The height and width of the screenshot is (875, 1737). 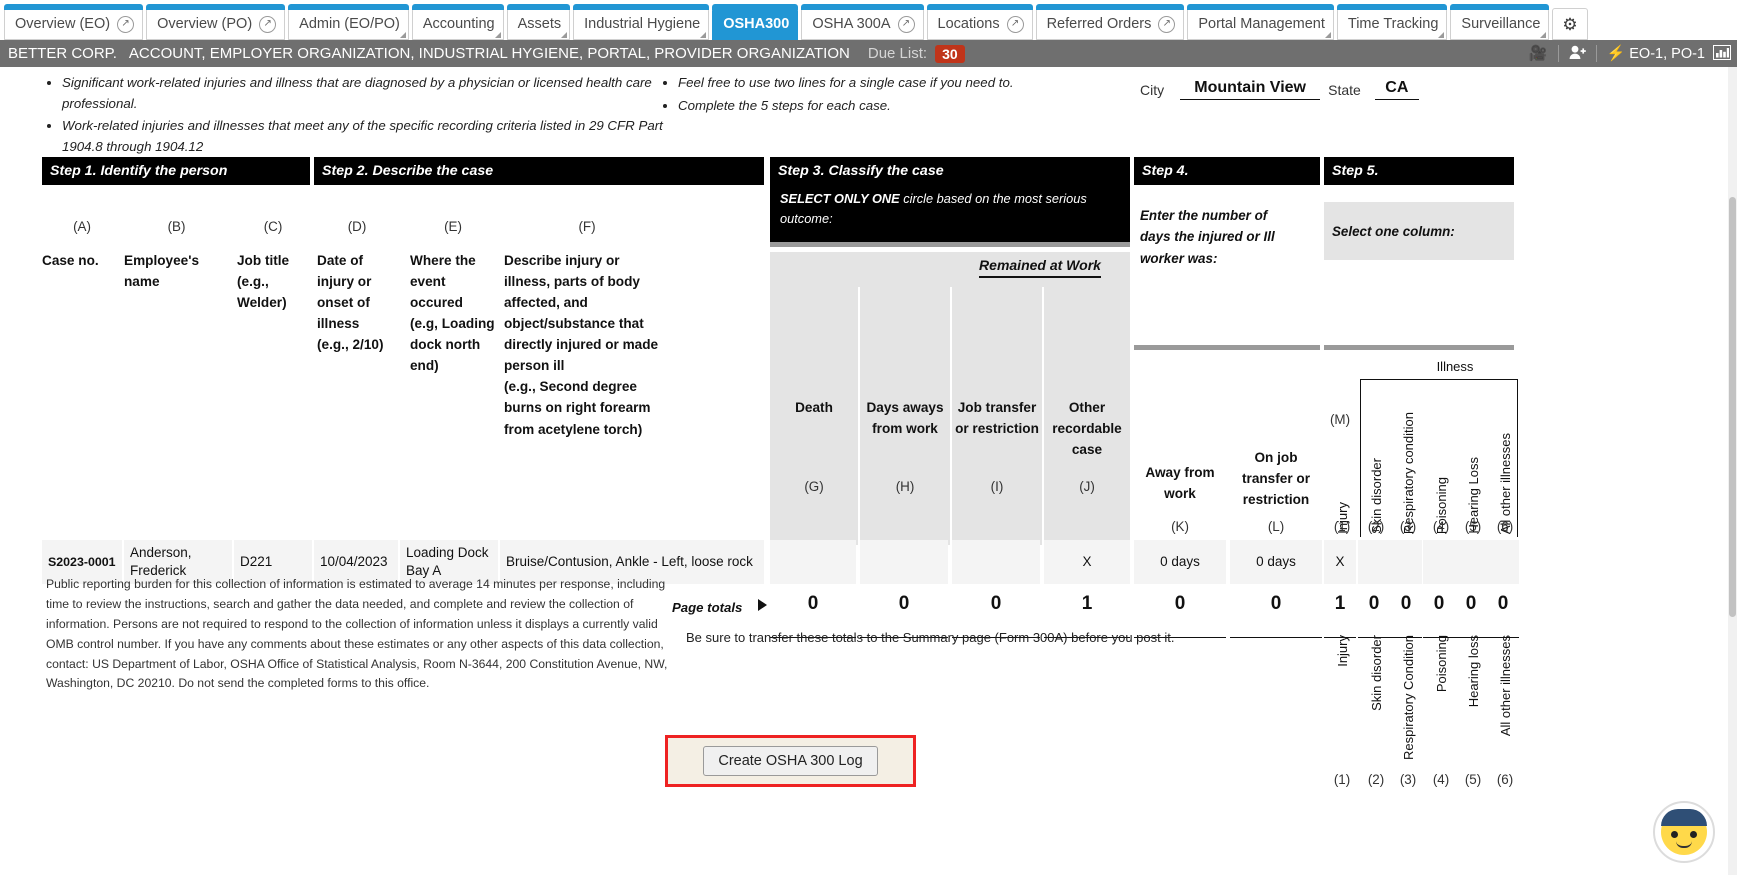 I want to click on divider, so click(x=1558, y=53).